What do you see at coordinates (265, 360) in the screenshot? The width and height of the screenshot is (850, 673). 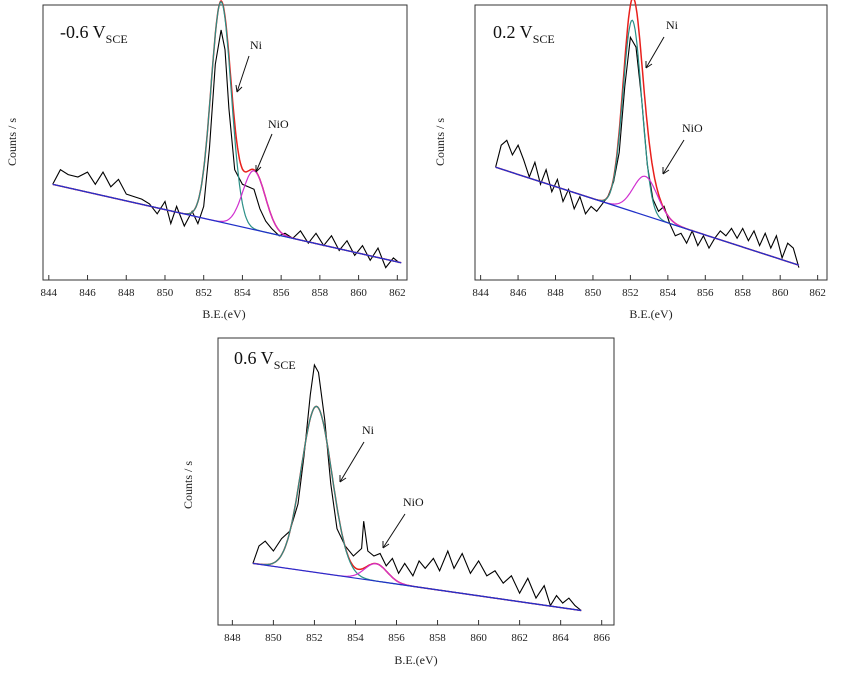 I see `panel-title: 0.6 VSCE` at bounding box center [265, 360].